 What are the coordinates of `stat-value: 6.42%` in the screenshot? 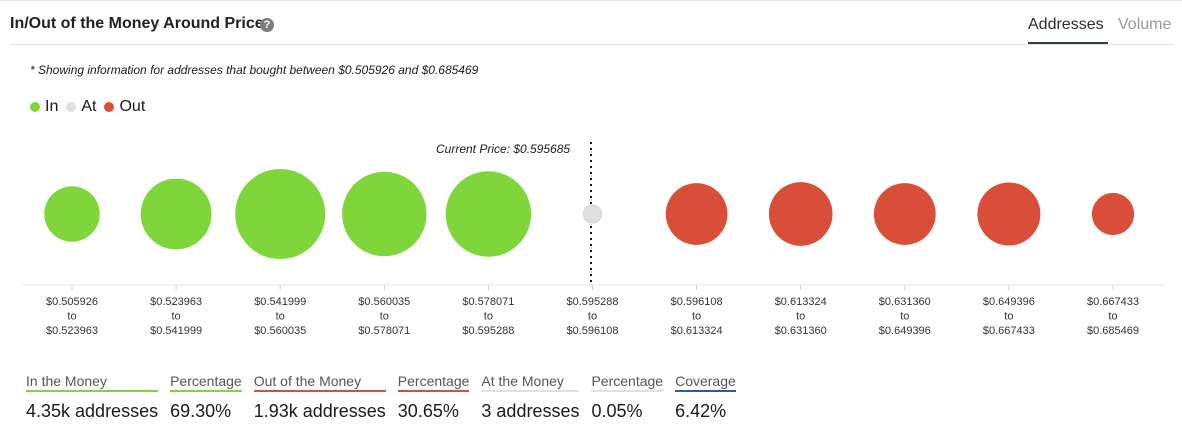 It's located at (701, 411).